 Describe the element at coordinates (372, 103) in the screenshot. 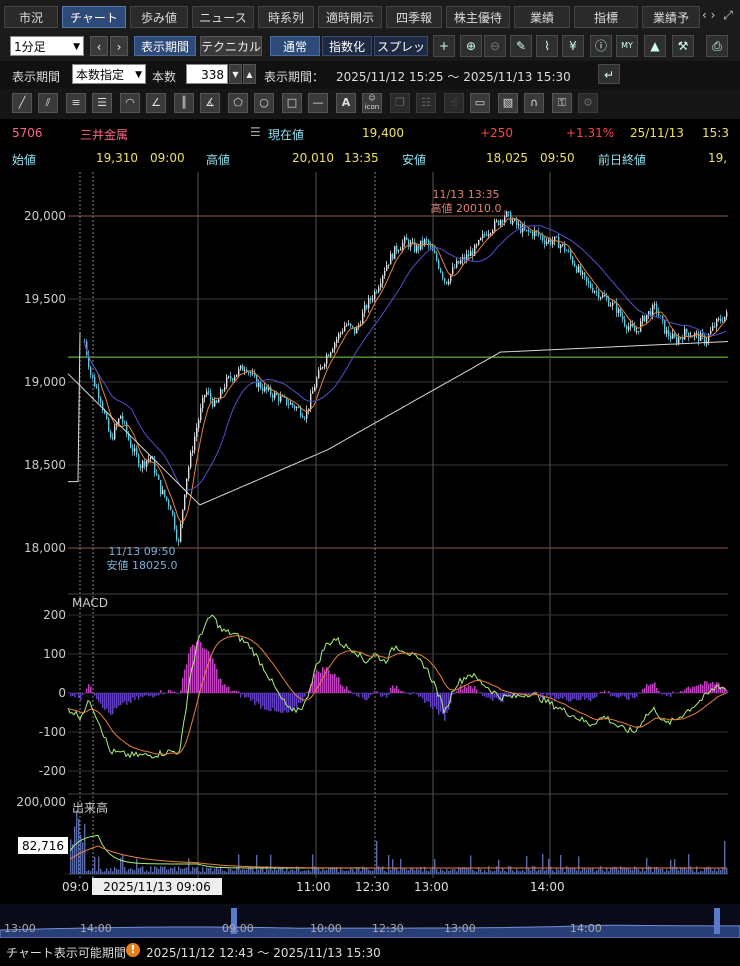

I see `stamp-icon: ☺ icon` at that location.